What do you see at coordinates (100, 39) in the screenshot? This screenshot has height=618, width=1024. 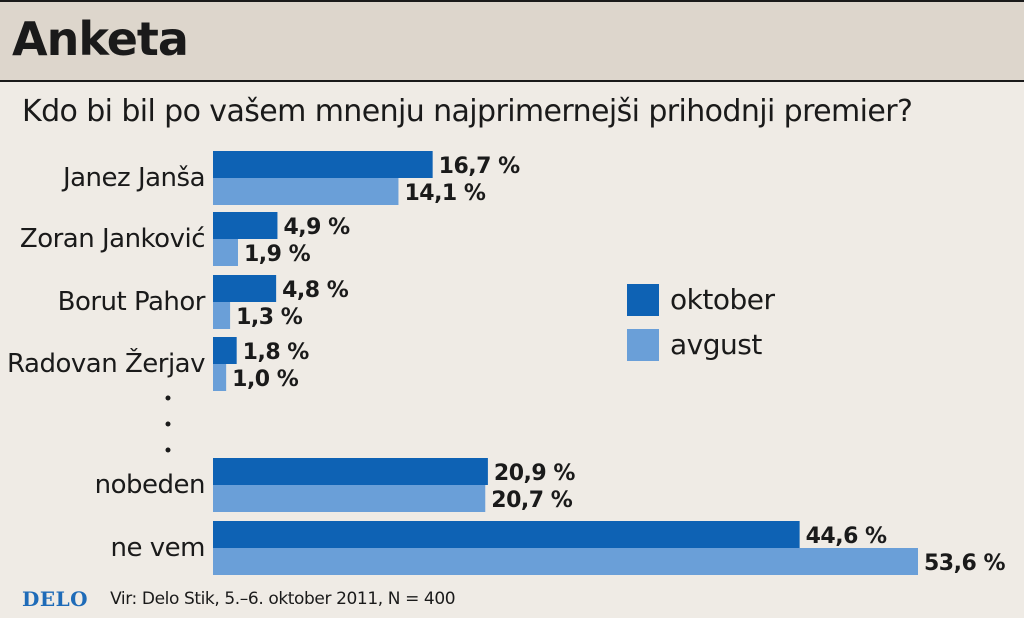 I see `page-title: Anketa` at bounding box center [100, 39].